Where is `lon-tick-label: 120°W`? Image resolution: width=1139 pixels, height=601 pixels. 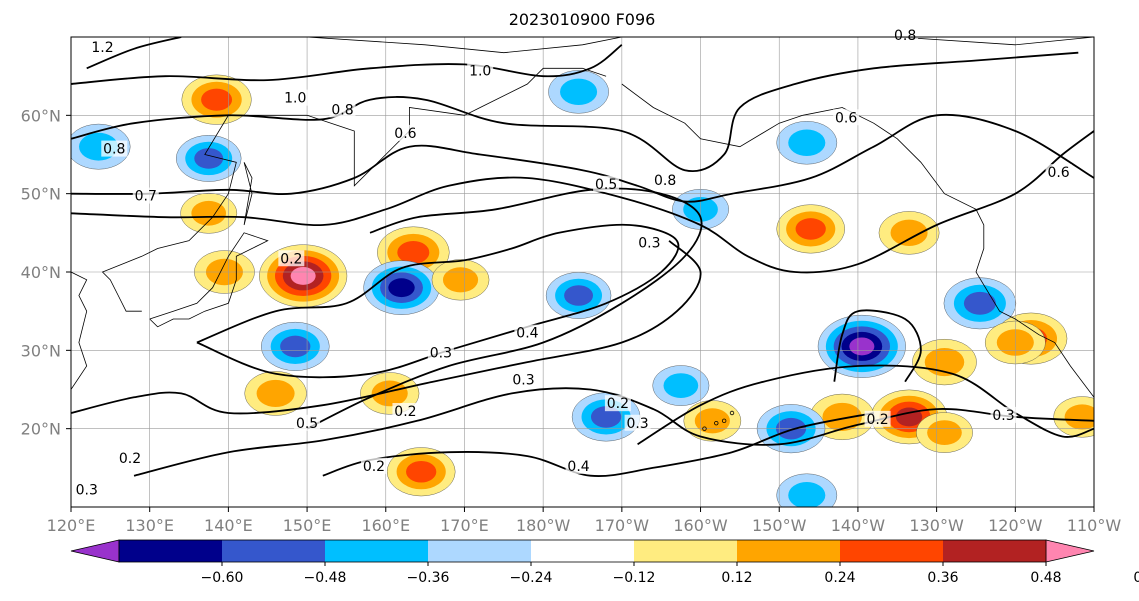 lon-tick-label: 120°W is located at coordinates (1015, 525).